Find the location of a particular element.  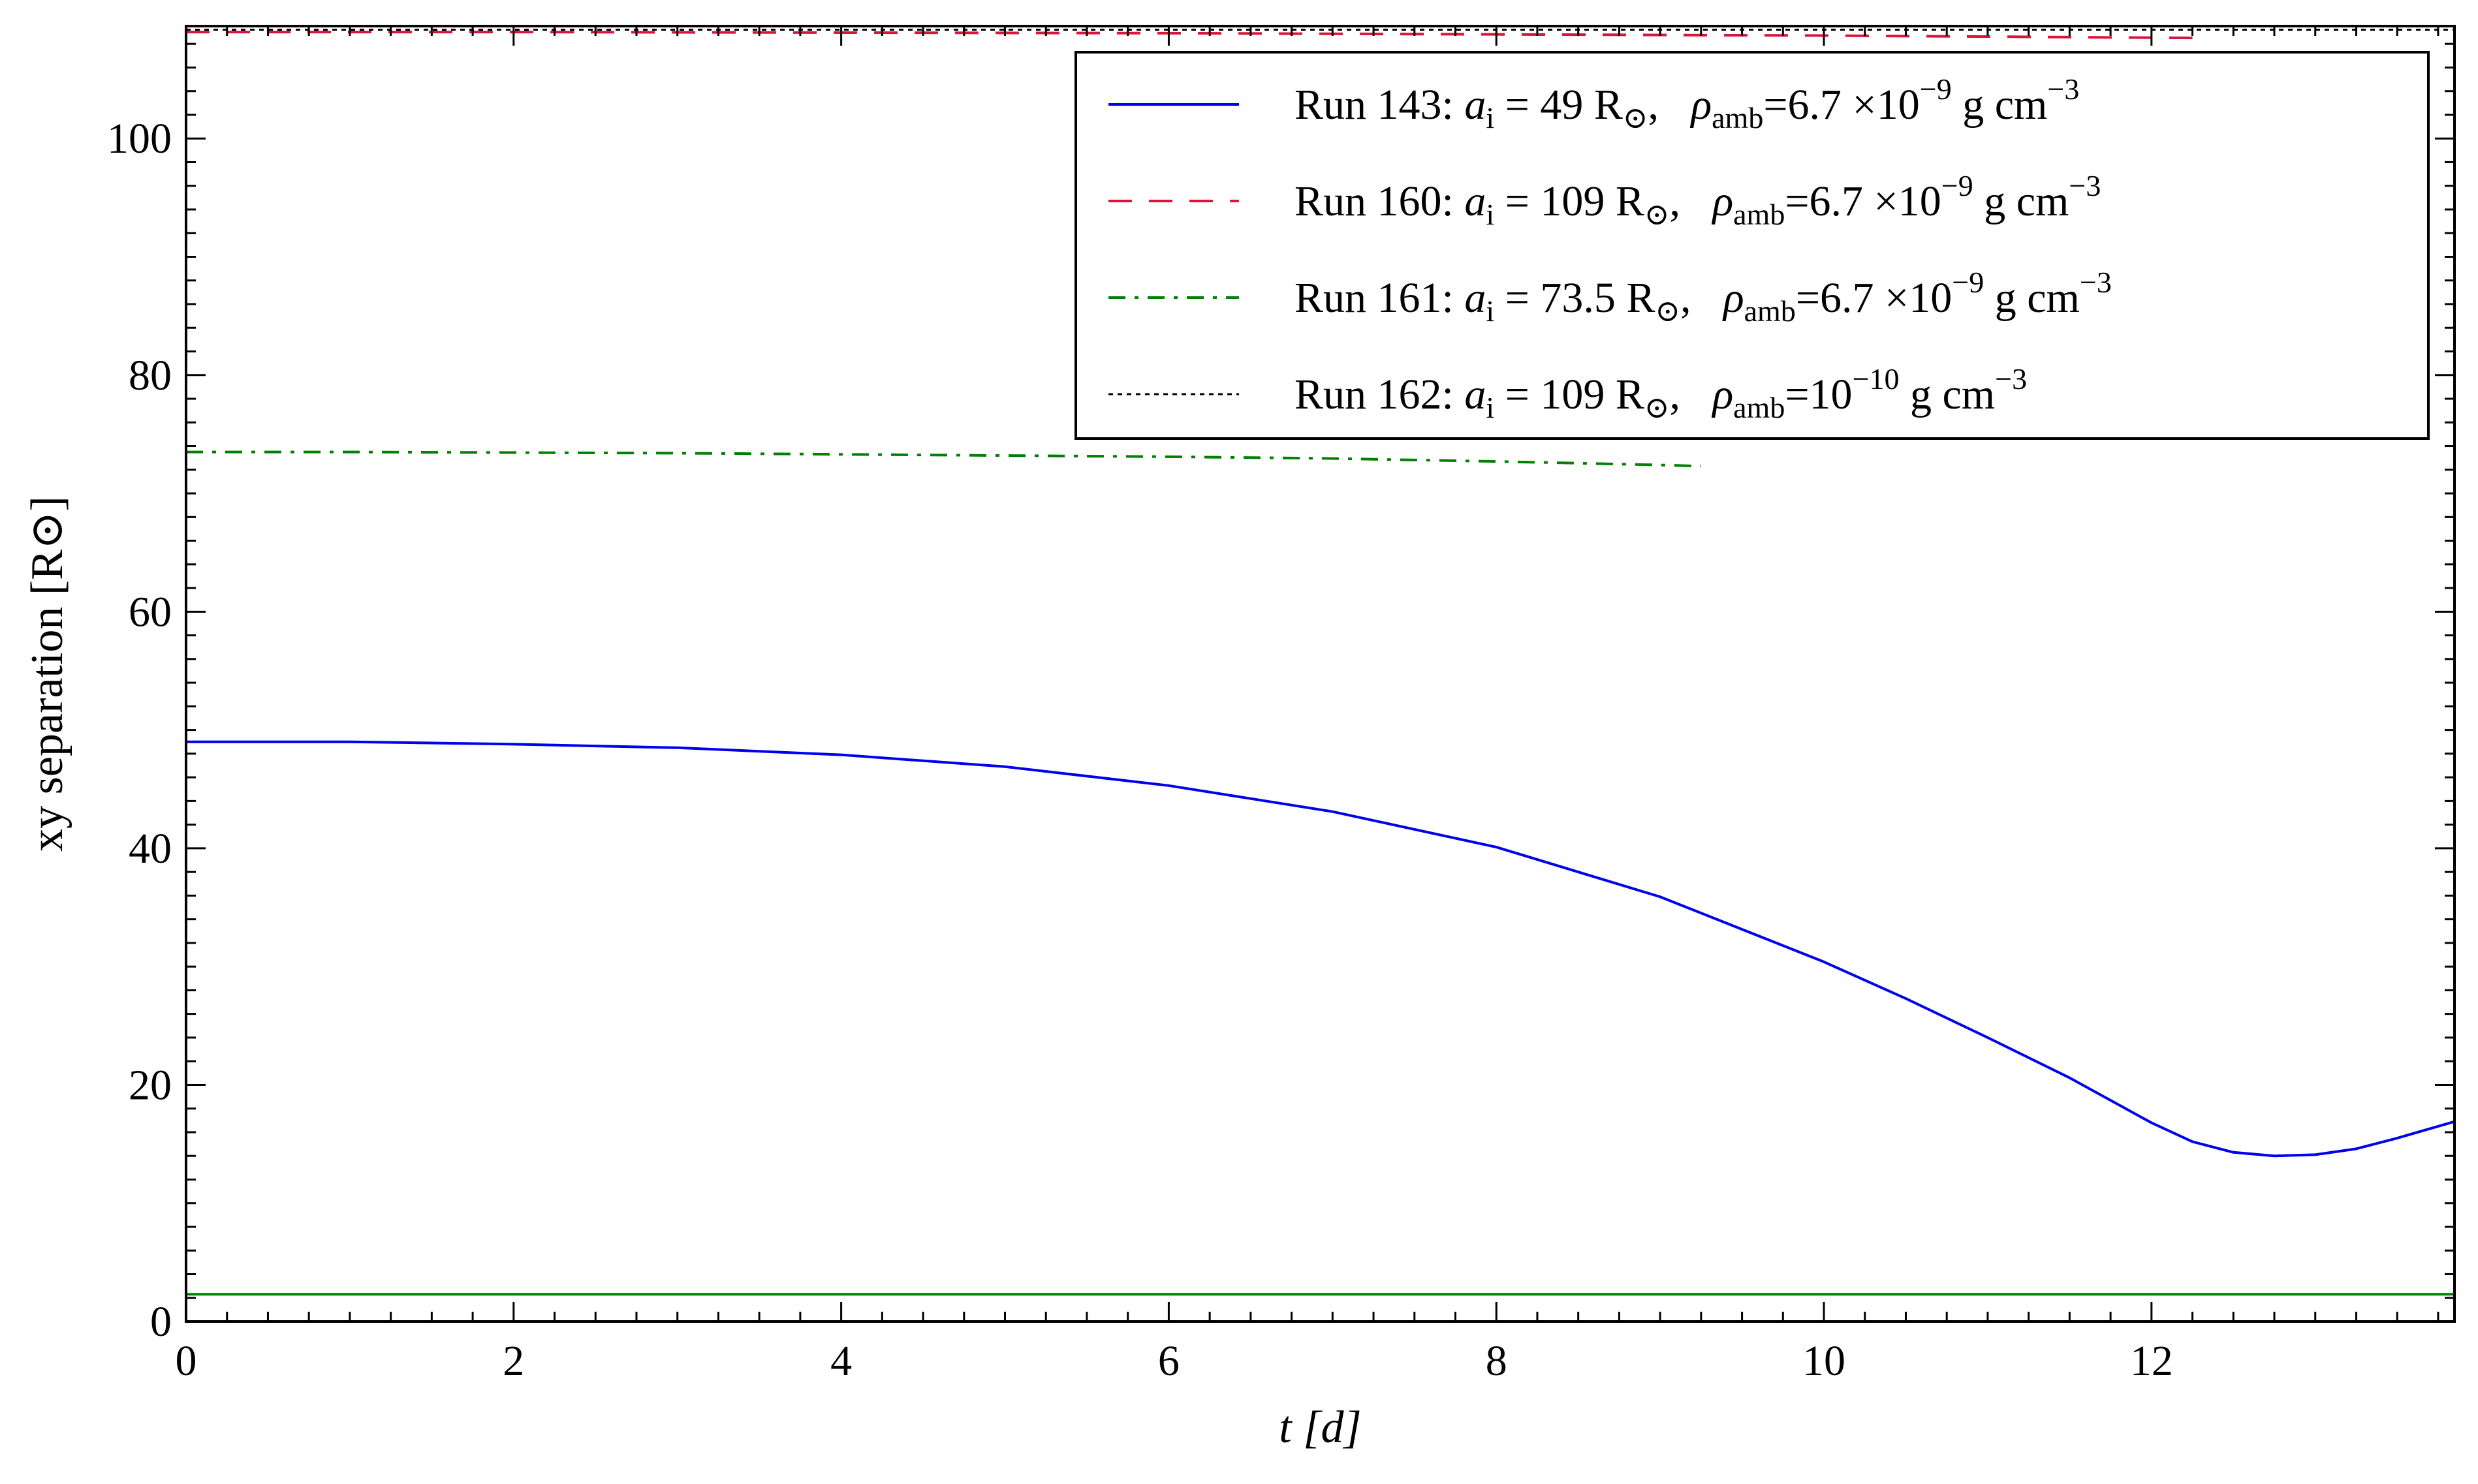

y-axis-label: xy separation [R⊙] is located at coordinates (47, 674).